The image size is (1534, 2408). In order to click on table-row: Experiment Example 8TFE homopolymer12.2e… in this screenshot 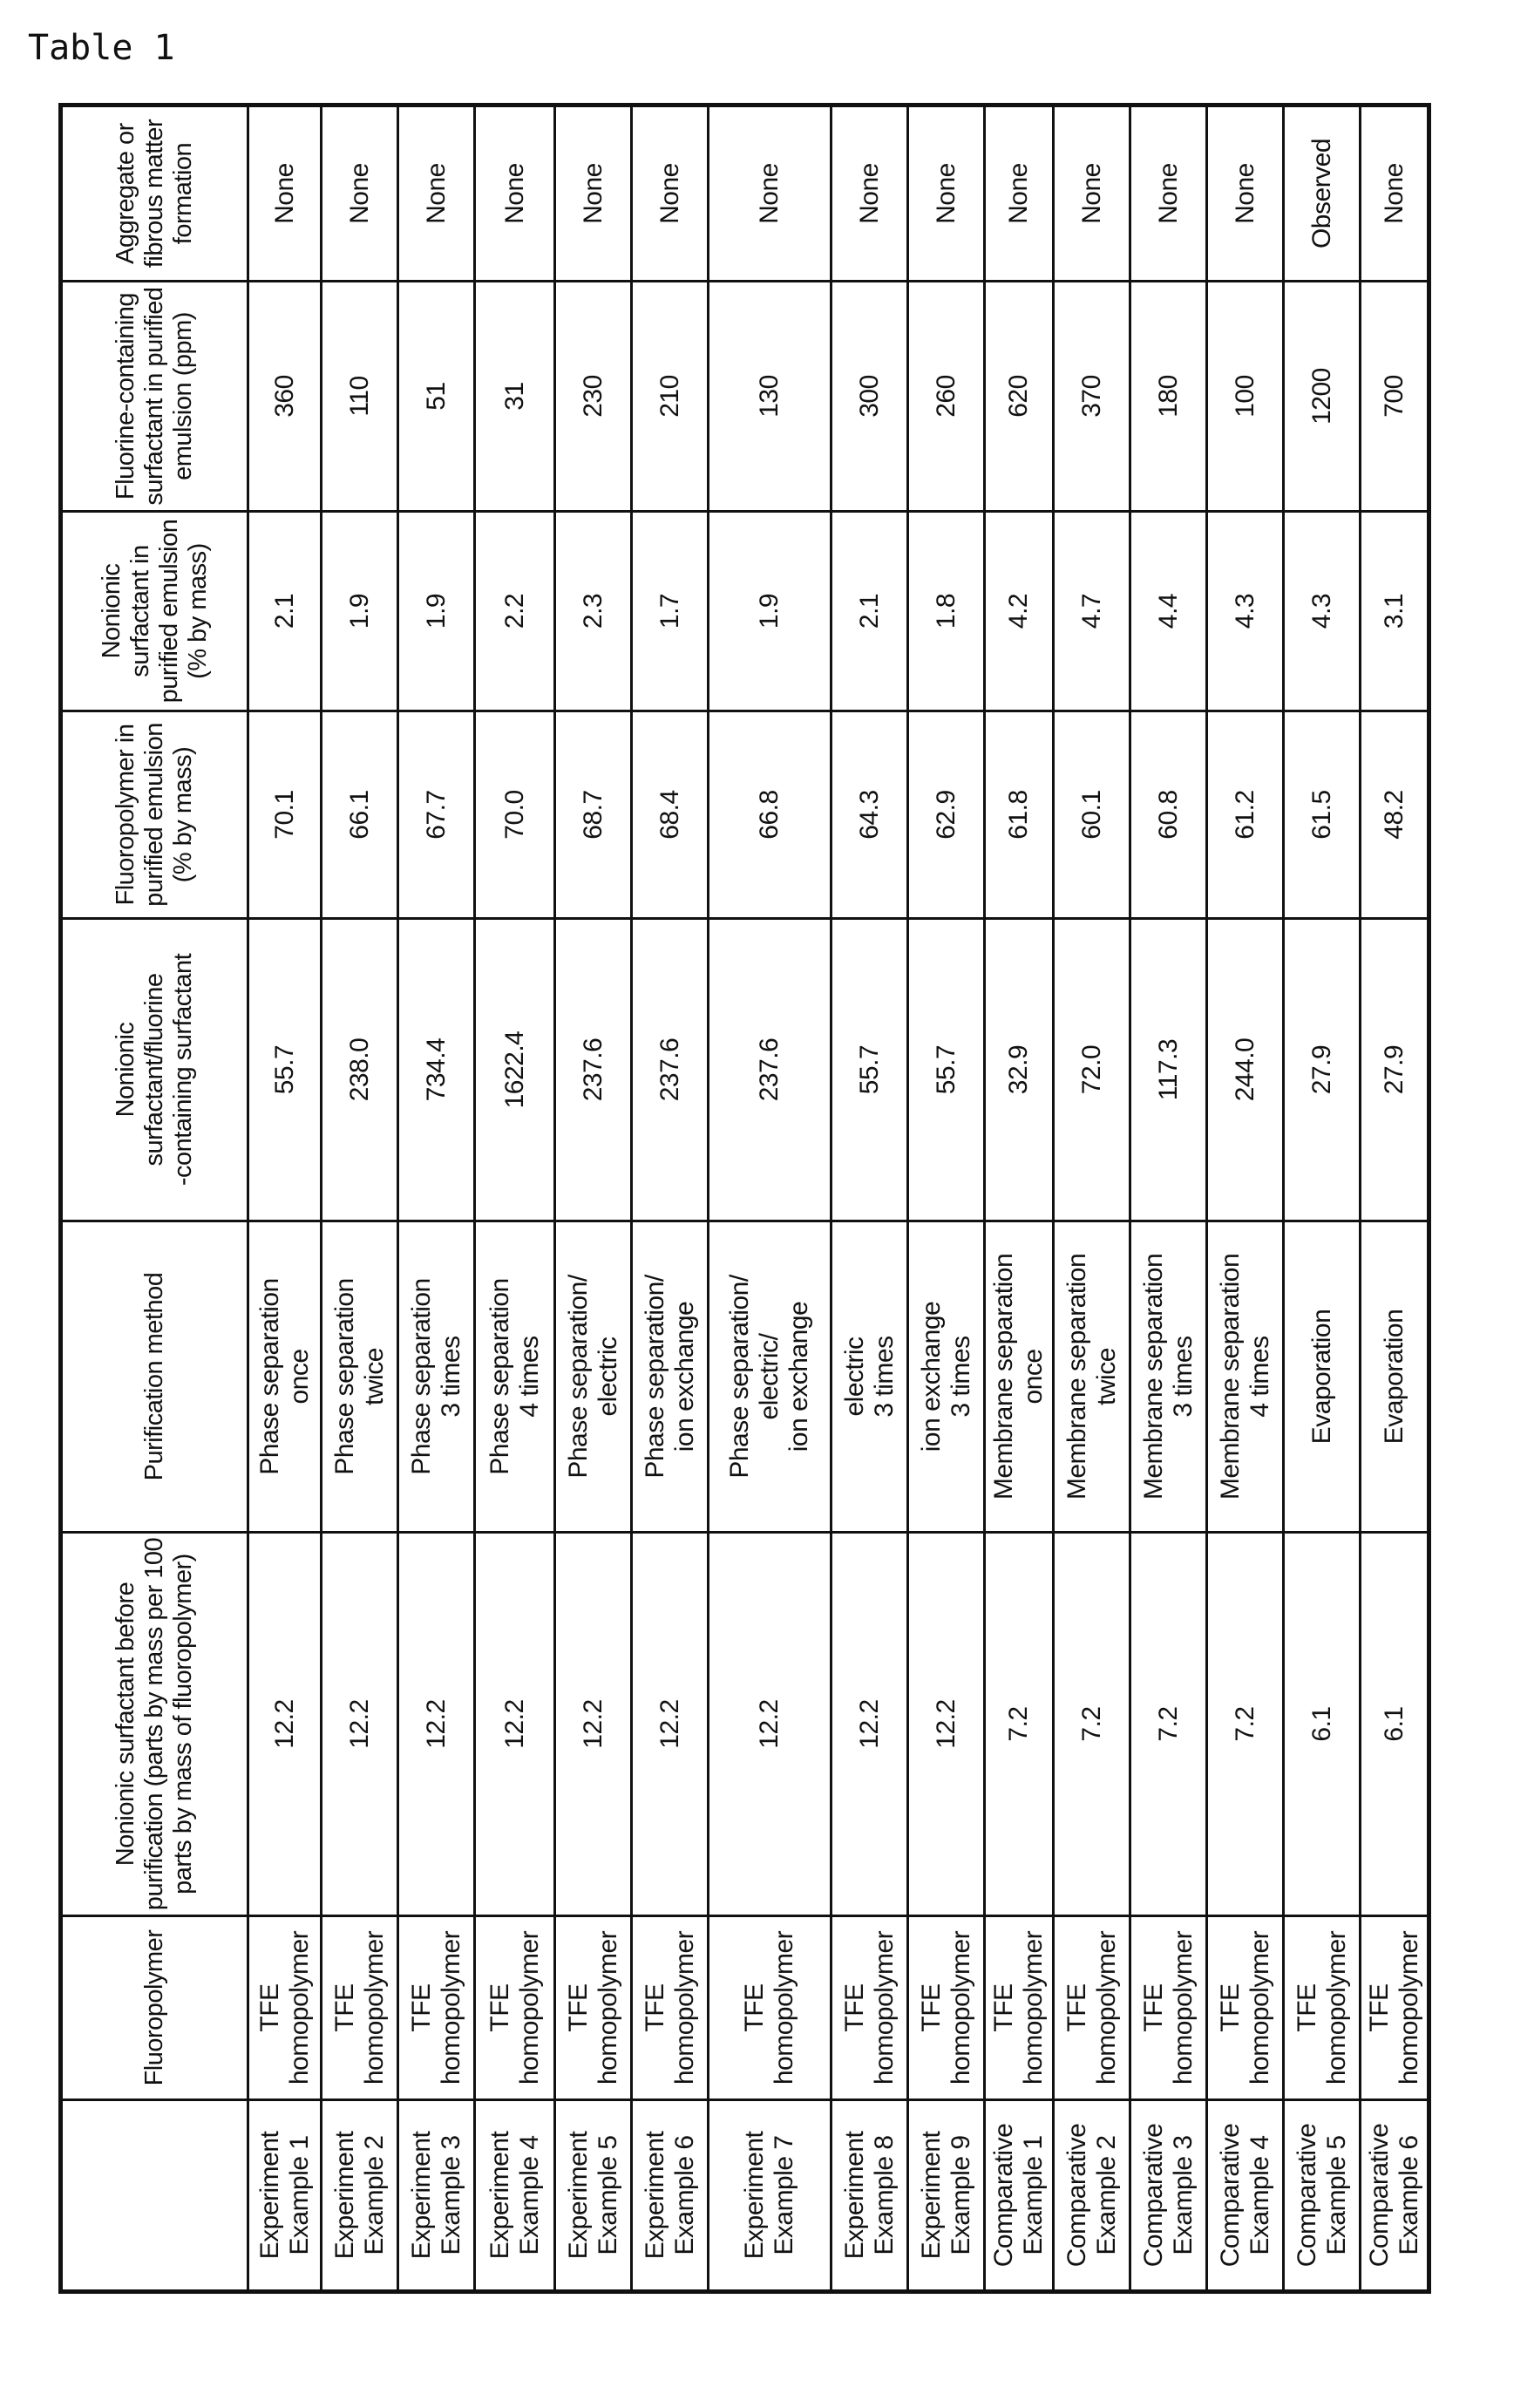, I will do `click(869, 1199)`.